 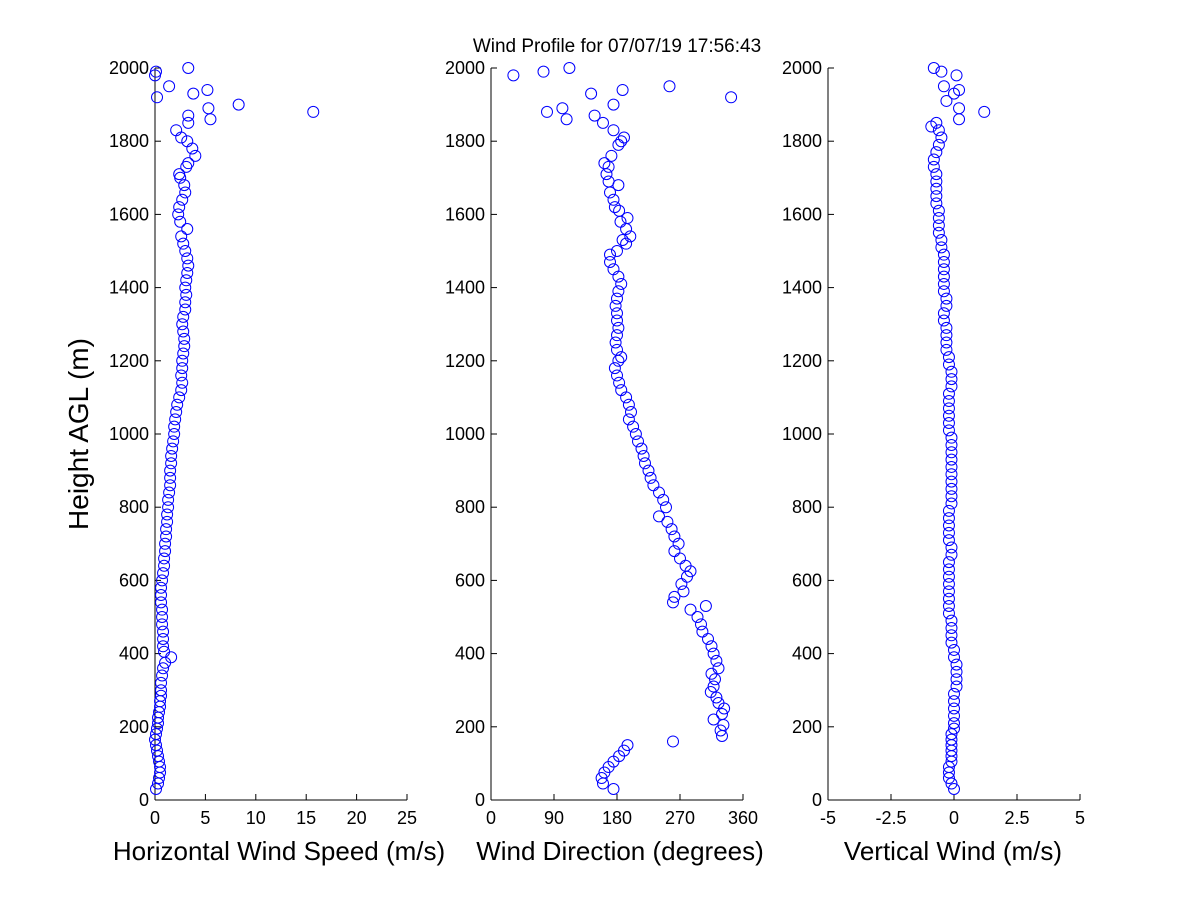 What do you see at coordinates (802, 288) in the screenshot?
I see `vertical-wind-y-tick-label: 1400` at bounding box center [802, 288].